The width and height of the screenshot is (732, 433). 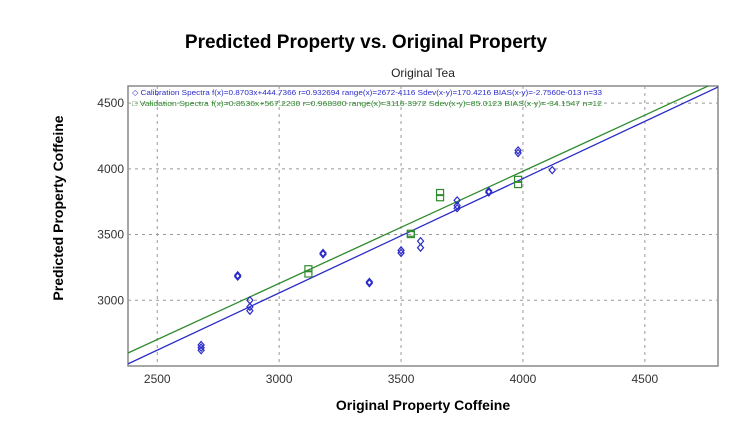 I want to click on x-tick-label: 2500, so click(x=157, y=379).